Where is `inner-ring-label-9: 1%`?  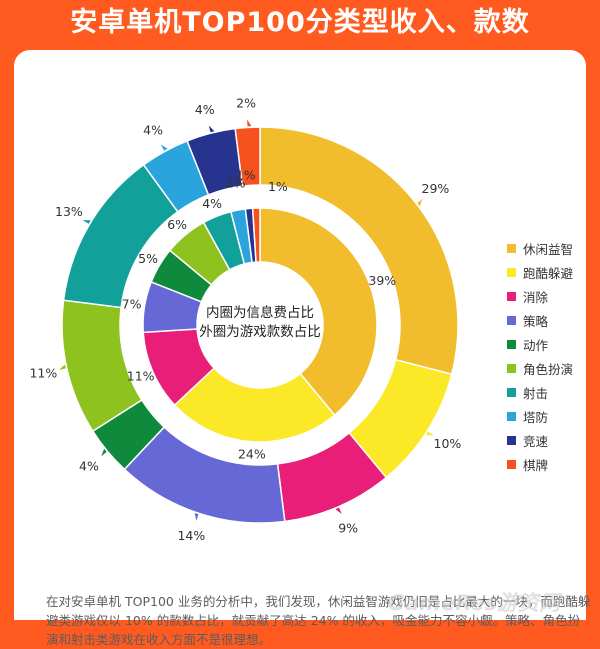
inner-ring-label-9: 1% is located at coordinates (278, 186).